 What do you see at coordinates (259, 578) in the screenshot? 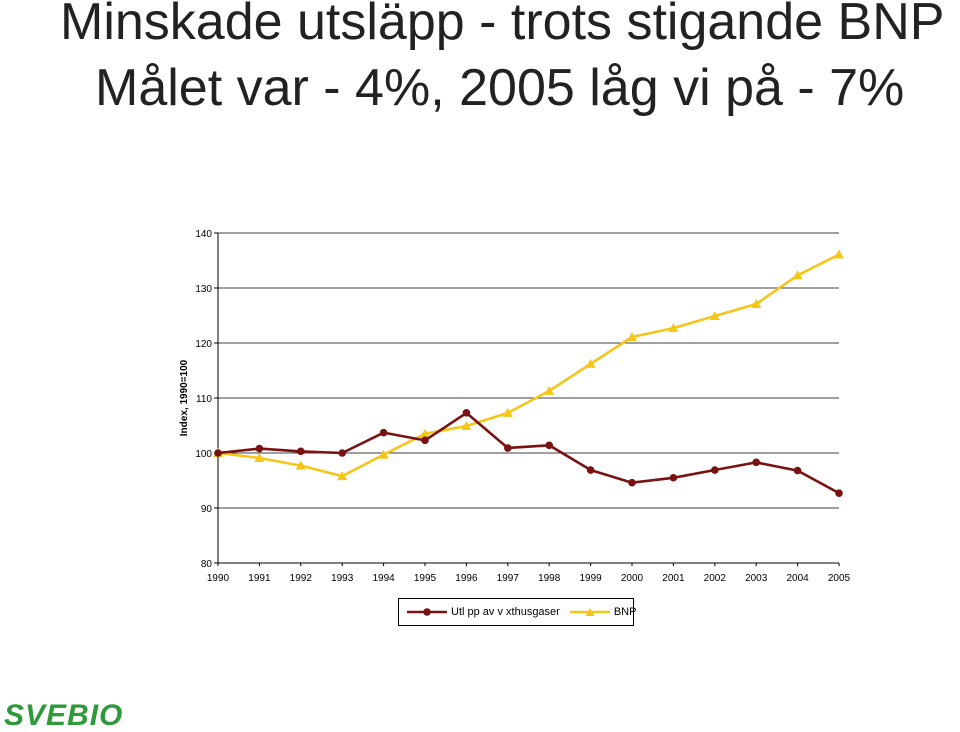
I see `x-tick-label: 1991` at bounding box center [259, 578].